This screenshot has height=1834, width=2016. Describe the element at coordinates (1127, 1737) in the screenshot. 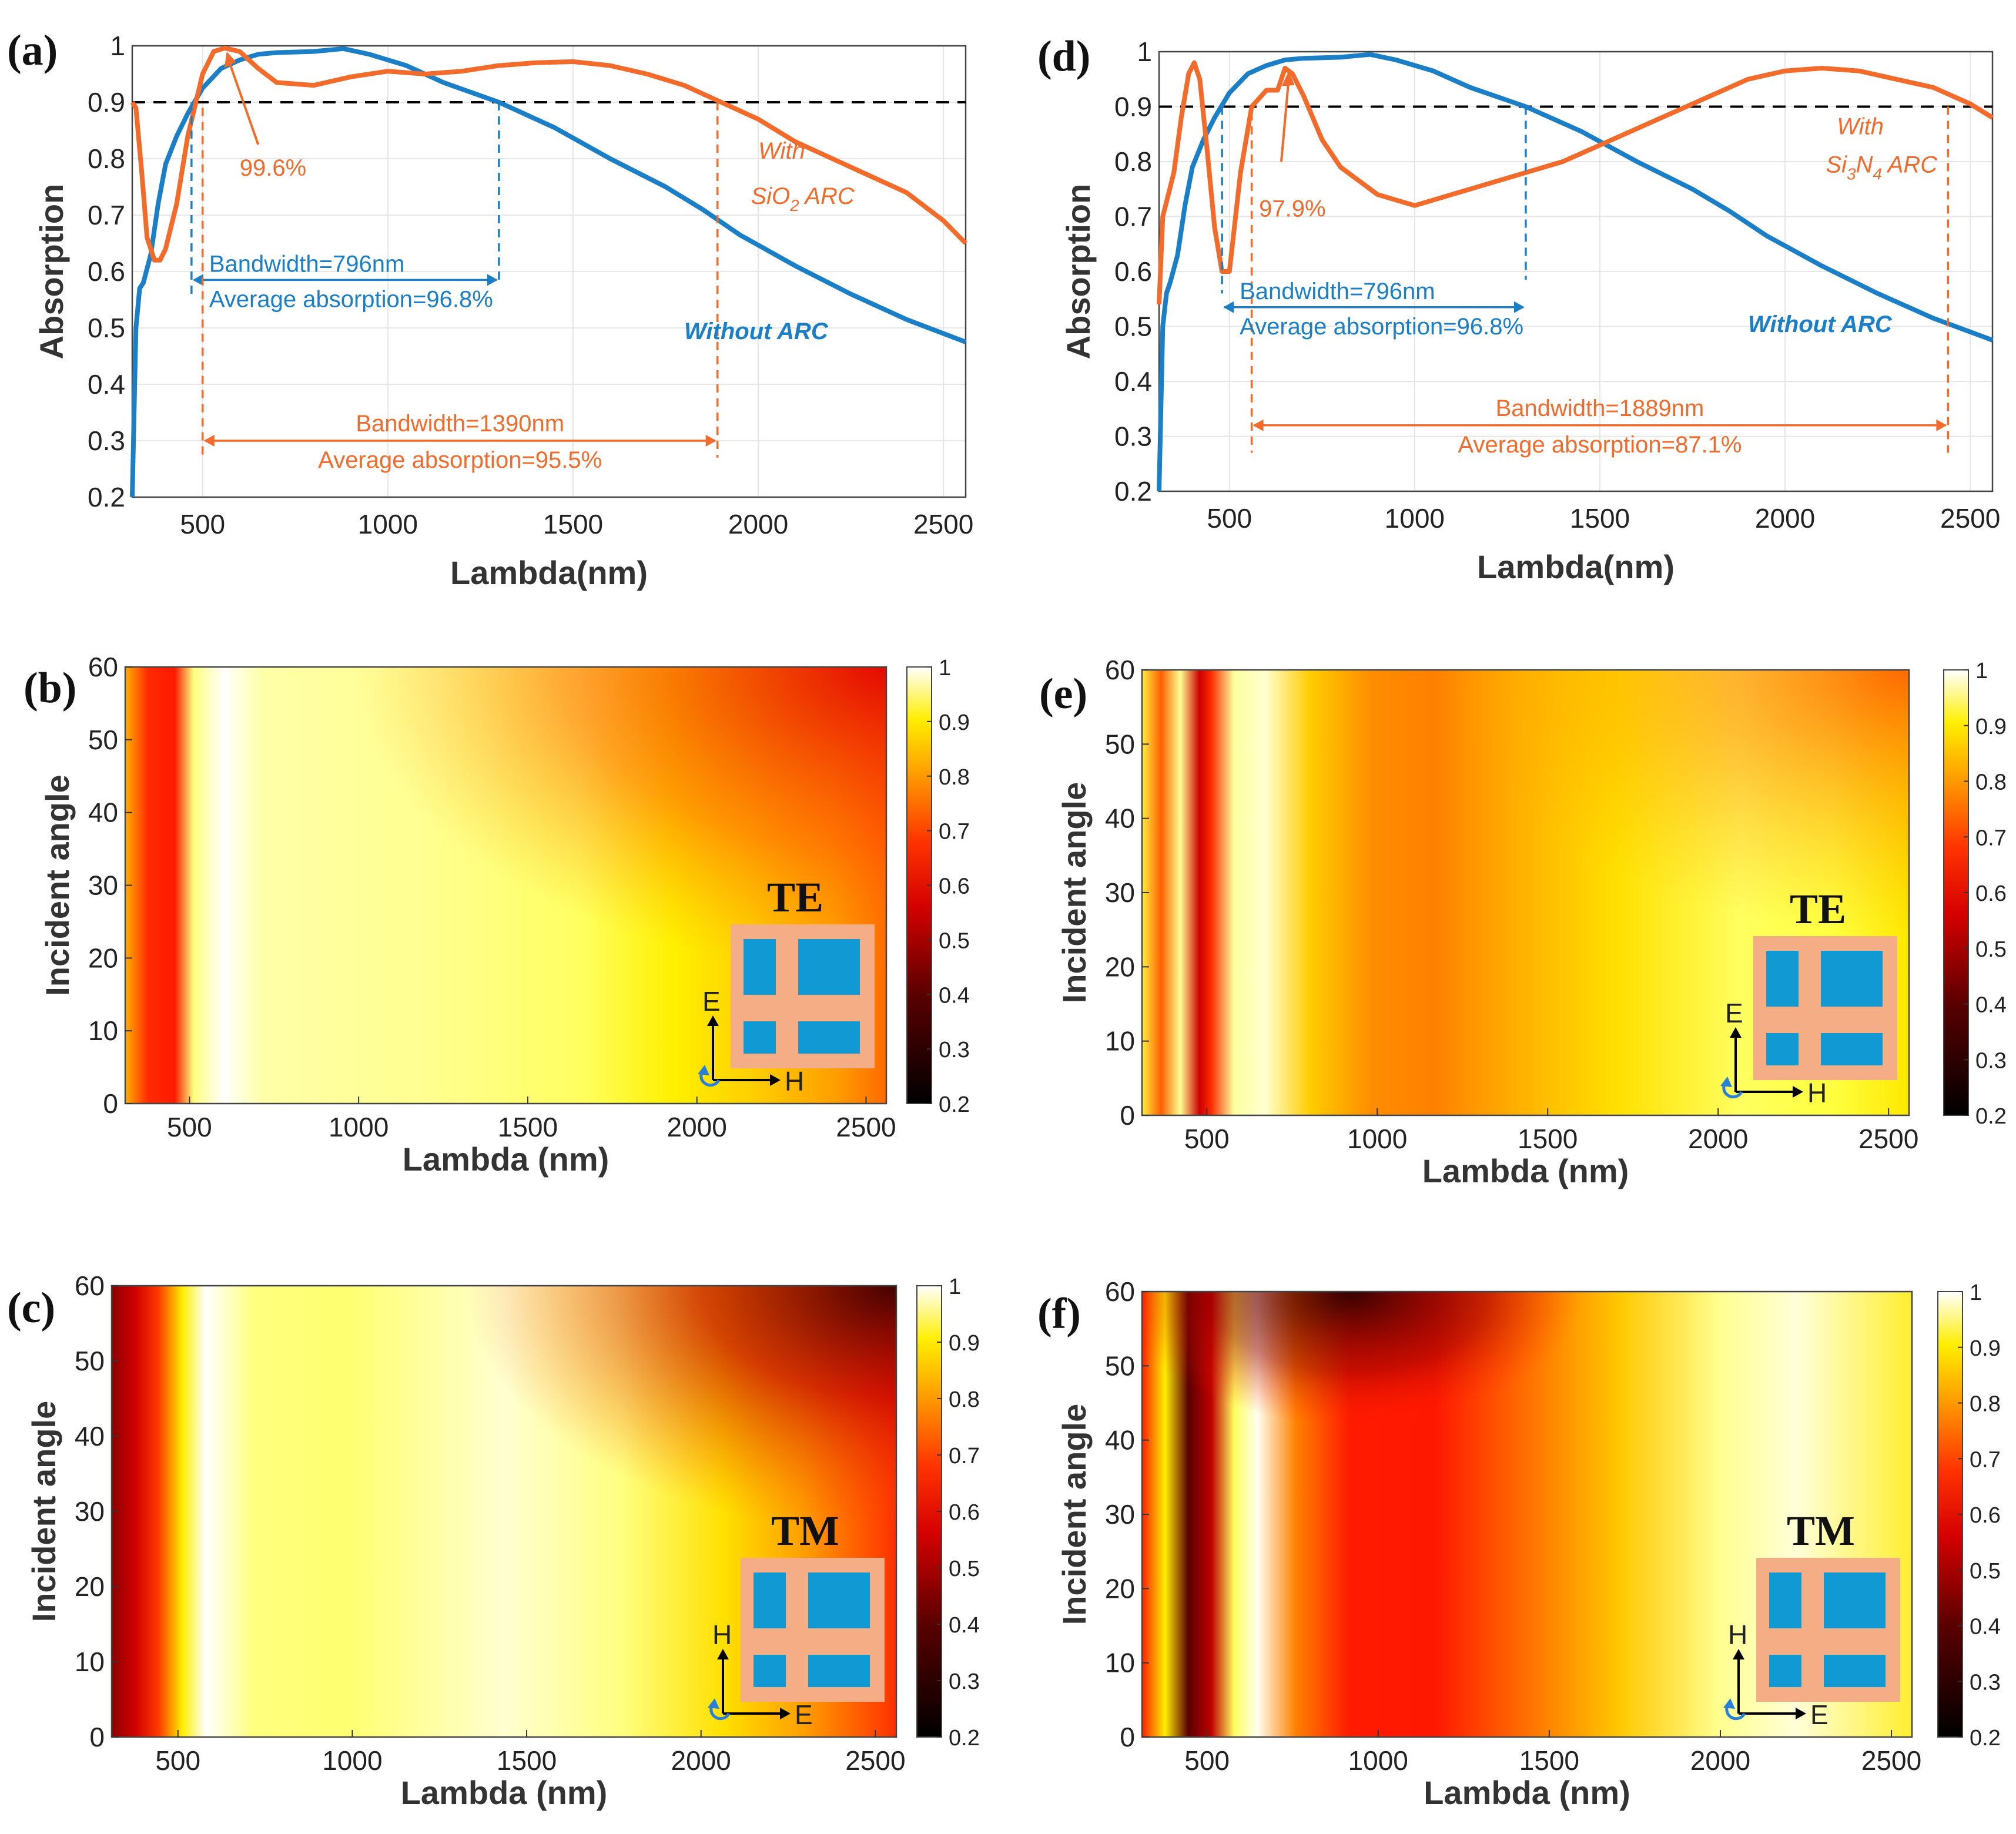

I see `y-tick-label: 0` at that location.